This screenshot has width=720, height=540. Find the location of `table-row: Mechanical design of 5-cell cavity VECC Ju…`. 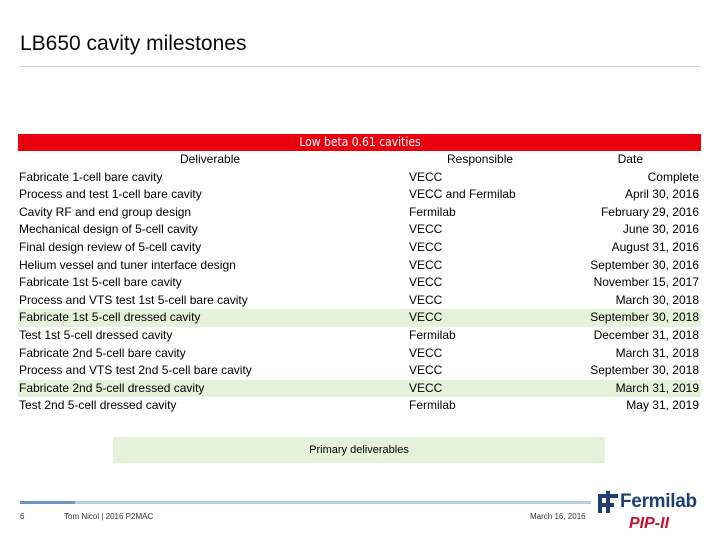

table-row: Mechanical design of 5-cell cavity VECC Ju… is located at coordinates (359, 230).